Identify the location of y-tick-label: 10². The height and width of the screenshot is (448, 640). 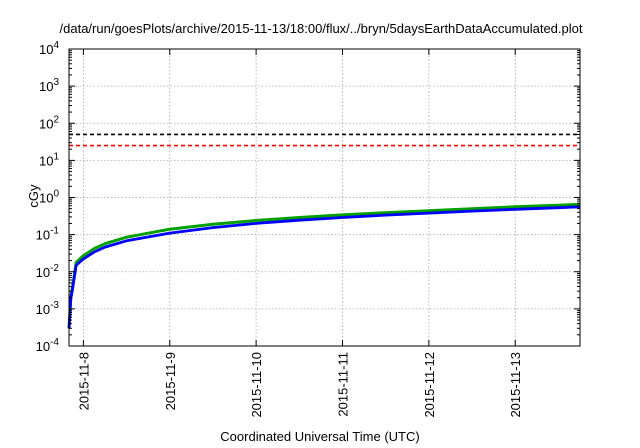
(49, 122).